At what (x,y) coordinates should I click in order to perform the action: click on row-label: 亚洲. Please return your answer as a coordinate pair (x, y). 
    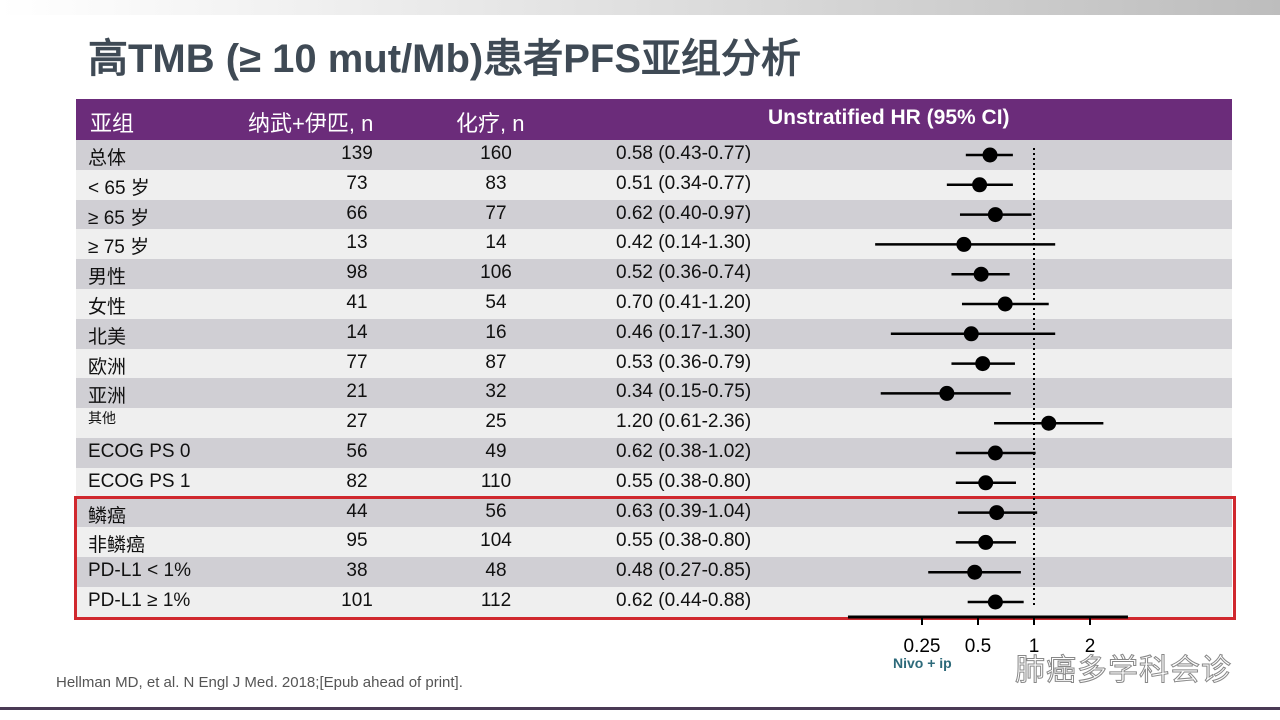
    Looking at the image, I should click on (107, 397).